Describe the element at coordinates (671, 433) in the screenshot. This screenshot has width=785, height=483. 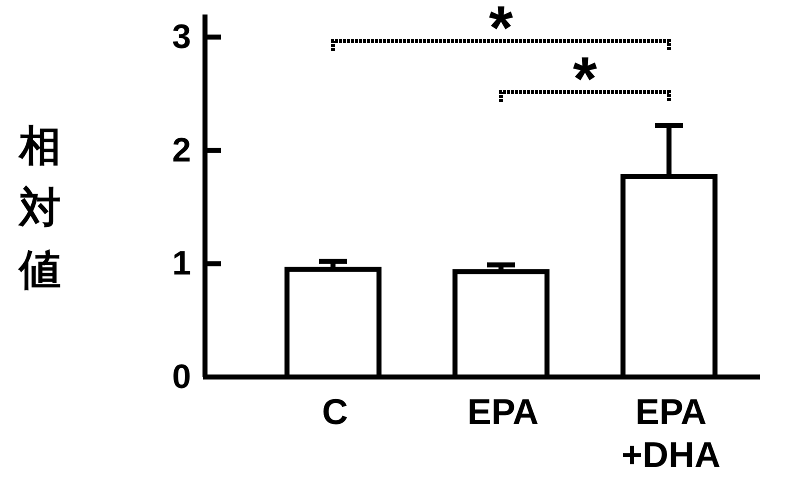
I see `x-tick-label: EPA +DHA` at that location.